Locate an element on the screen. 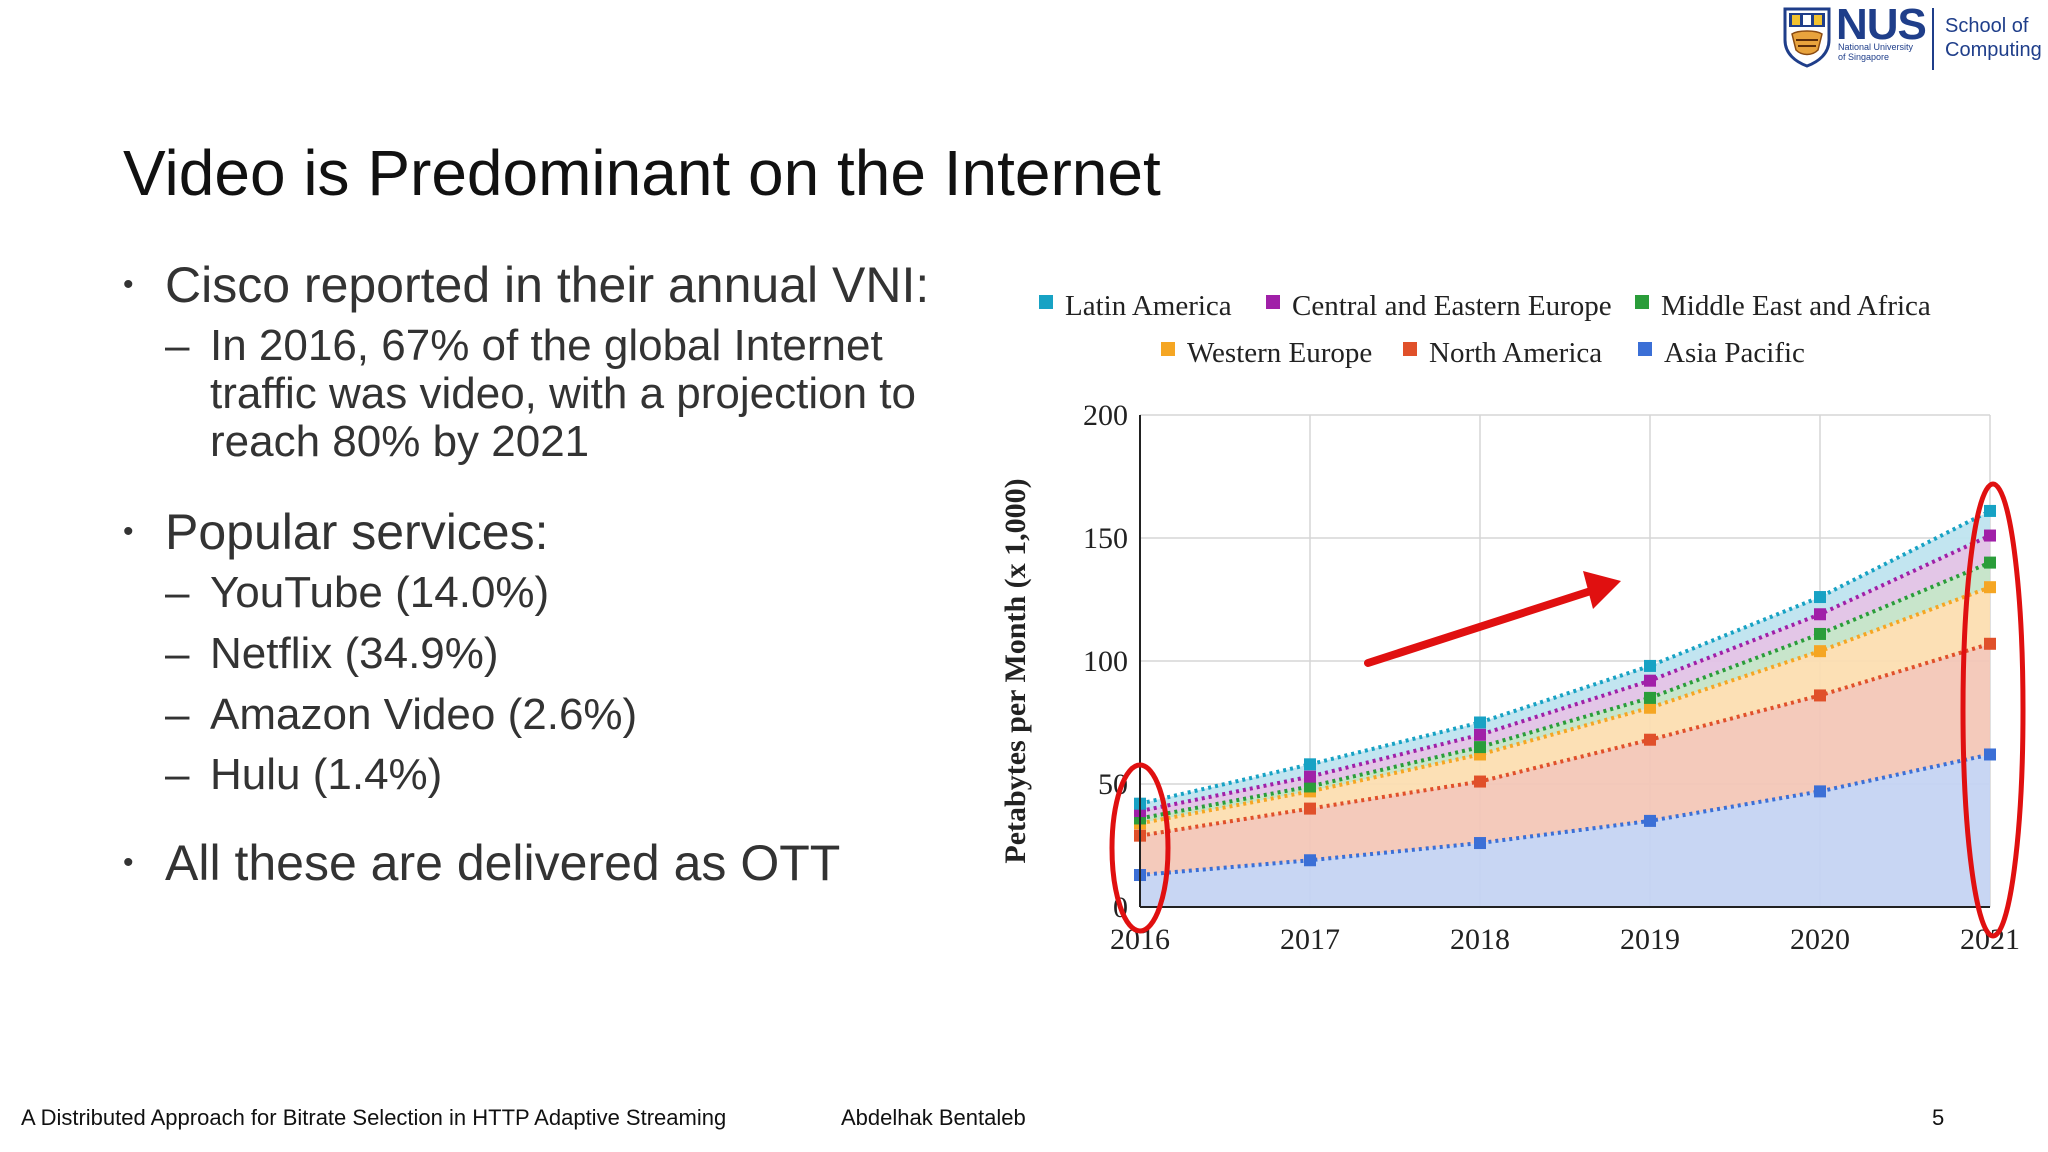  logo-subtitle: National University of Singapore is located at coordinates (1883, 52).